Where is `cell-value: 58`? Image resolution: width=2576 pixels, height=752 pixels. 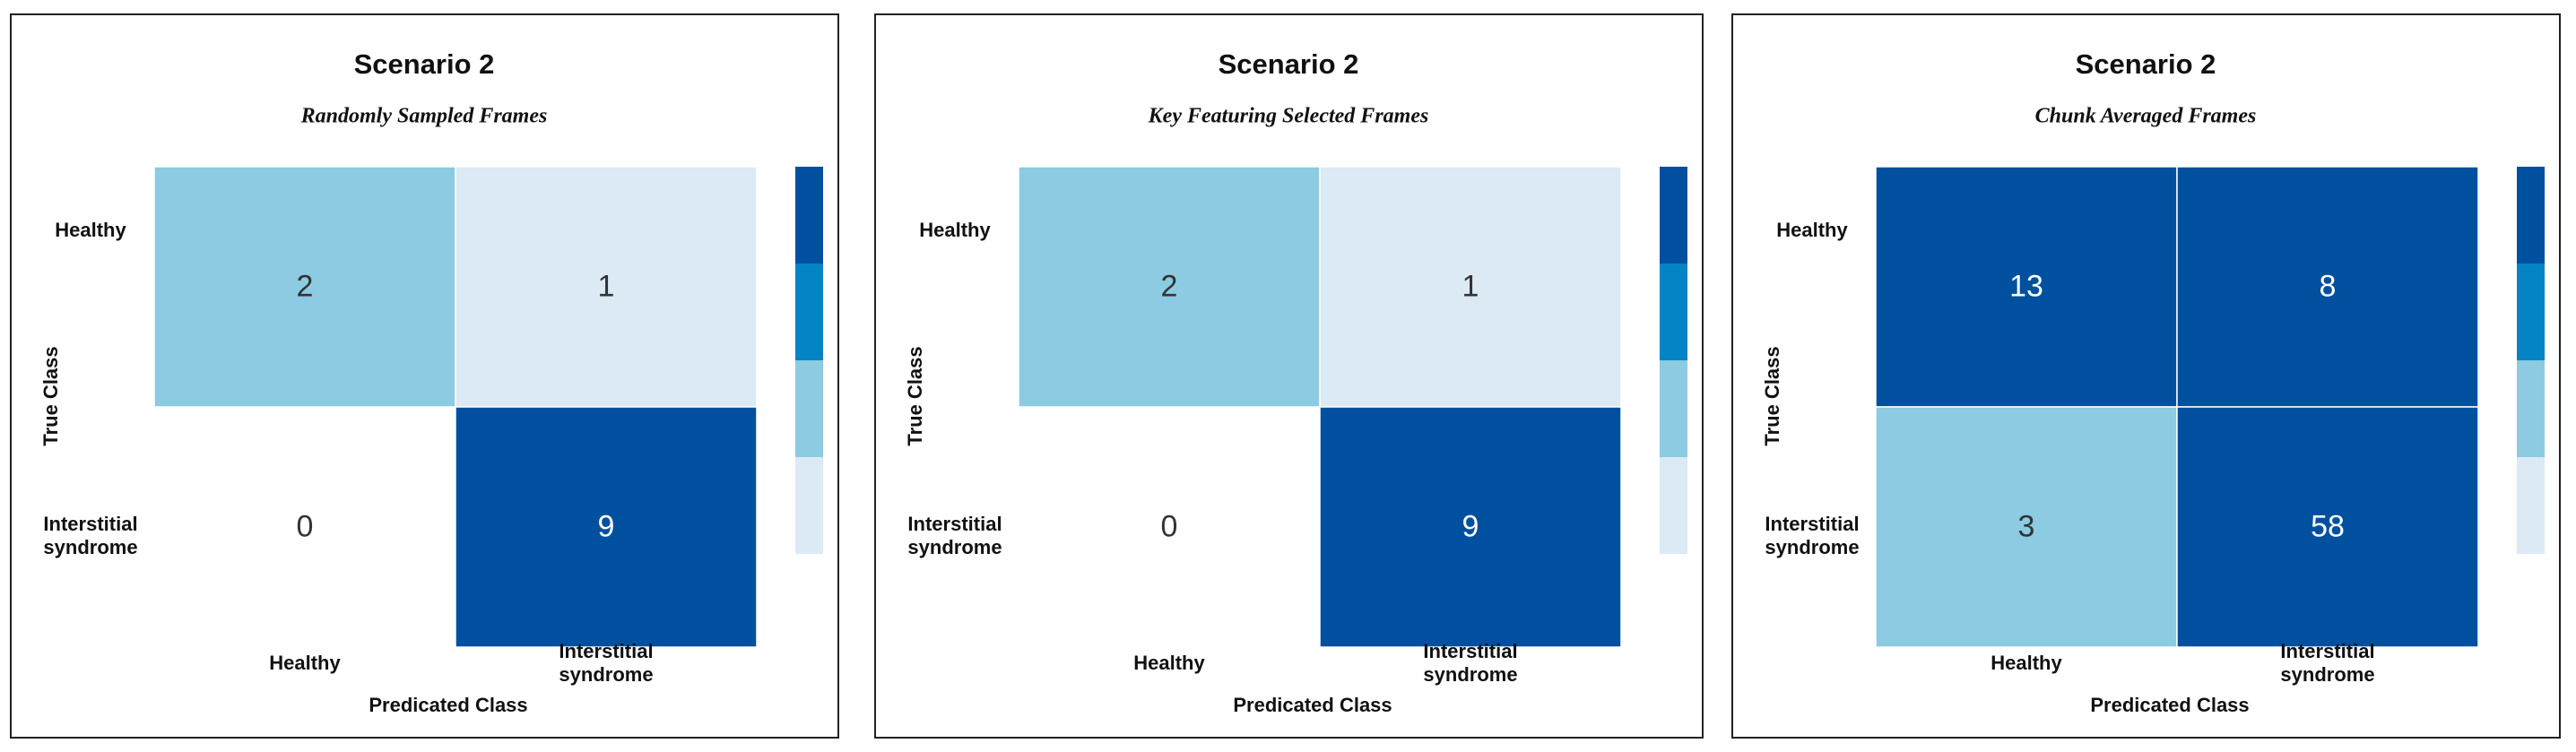 cell-value: 58 is located at coordinates (2328, 526).